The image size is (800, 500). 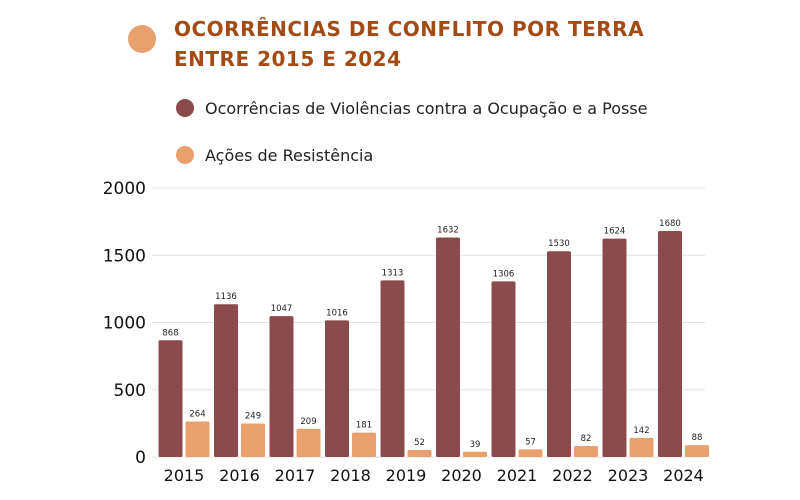 I want to click on bar-violence-2024, so click(x=670, y=344).